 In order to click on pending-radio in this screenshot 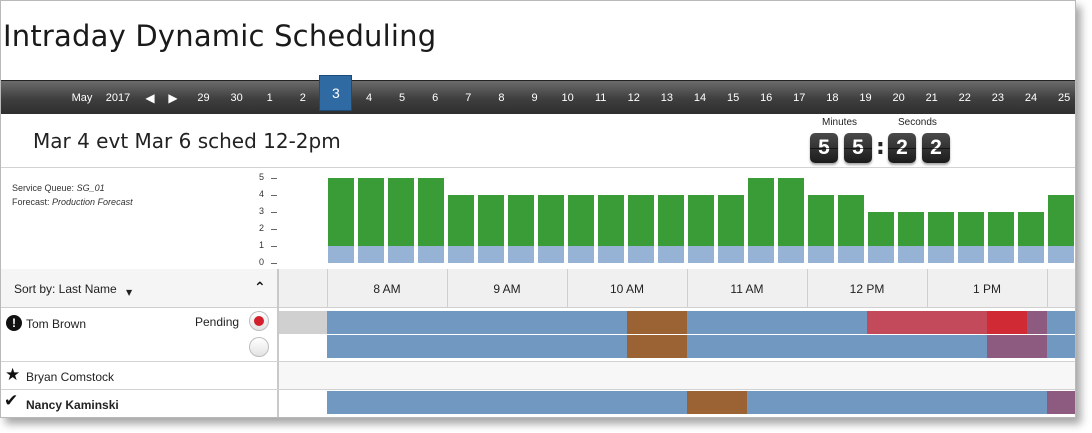, I will do `click(259, 347)`.